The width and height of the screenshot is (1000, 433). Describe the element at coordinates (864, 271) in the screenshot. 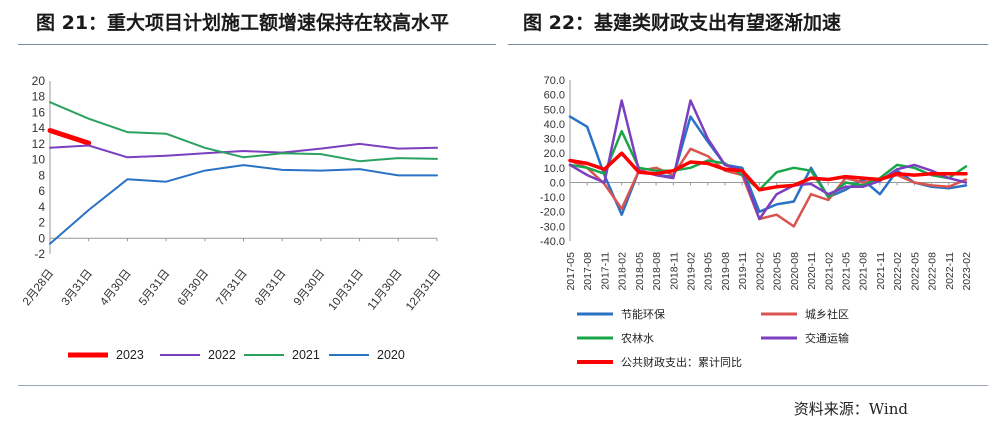

I see `x-tick-label: 2021-08` at that location.